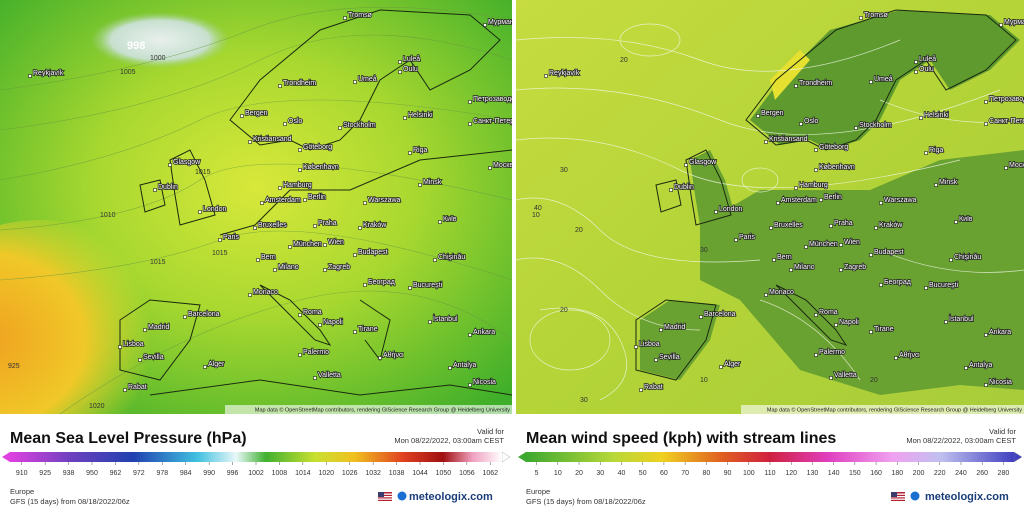 The width and height of the screenshot is (1024, 512). What do you see at coordinates (897, 473) in the screenshot?
I see `scale-label: 180` at bounding box center [897, 473].